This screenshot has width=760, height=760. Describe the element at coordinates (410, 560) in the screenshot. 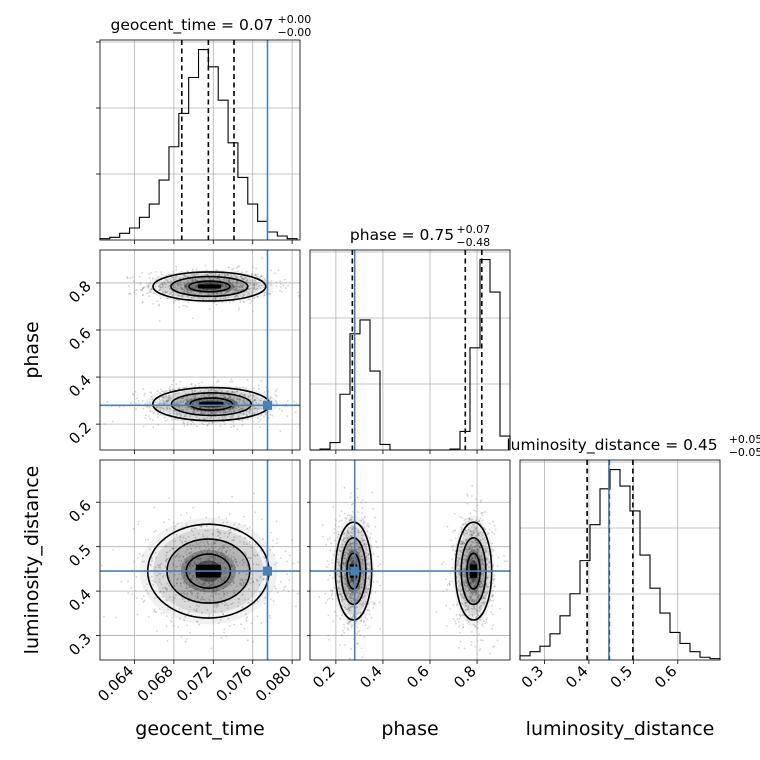

I see `scatter-panel-phase-luminosity_distance` at that location.